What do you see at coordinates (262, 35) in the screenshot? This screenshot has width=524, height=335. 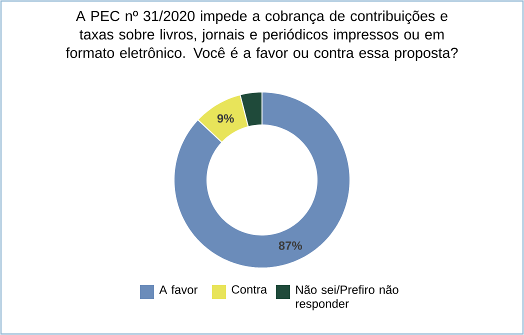 I see `chart-title: A PEC nº 31/2020 impede a cobrança de contribuições e taxas sobre livros, jornais e periódicos impressos ou em formato eletrônico. Você é a favor ou contra essa proposta?` at bounding box center [262, 35].